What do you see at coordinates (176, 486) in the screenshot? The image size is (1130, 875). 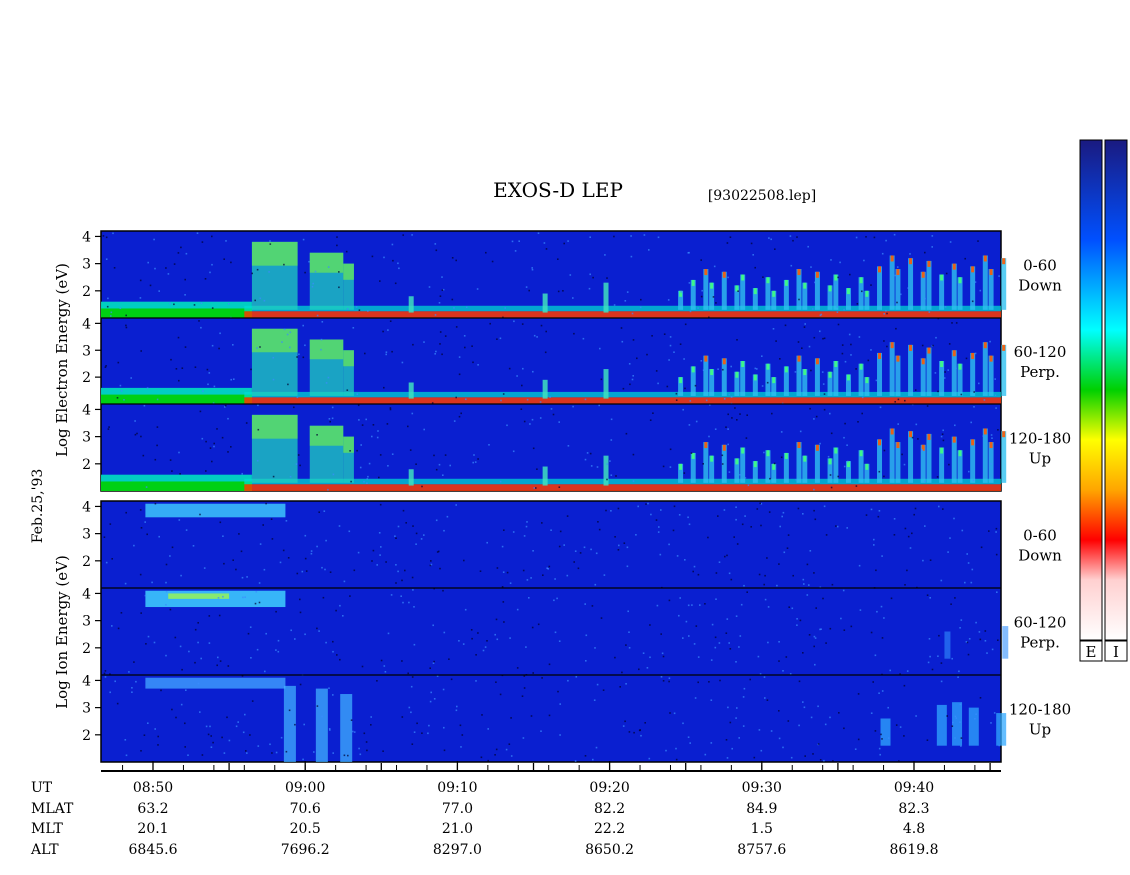 I see `low-energy-core` at bounding box center [176, 486].